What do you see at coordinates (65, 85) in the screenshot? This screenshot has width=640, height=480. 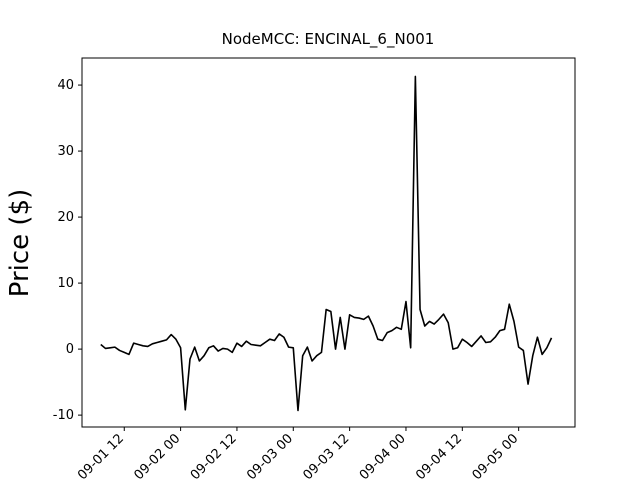 I see `y-tick-label: 40` at bounding box center [65, 85].